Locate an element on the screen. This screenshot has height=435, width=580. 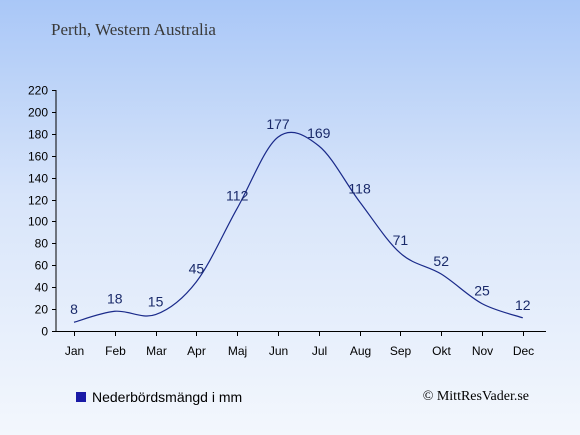
y-tick-label: 40 is located at coordinates (42, 288).